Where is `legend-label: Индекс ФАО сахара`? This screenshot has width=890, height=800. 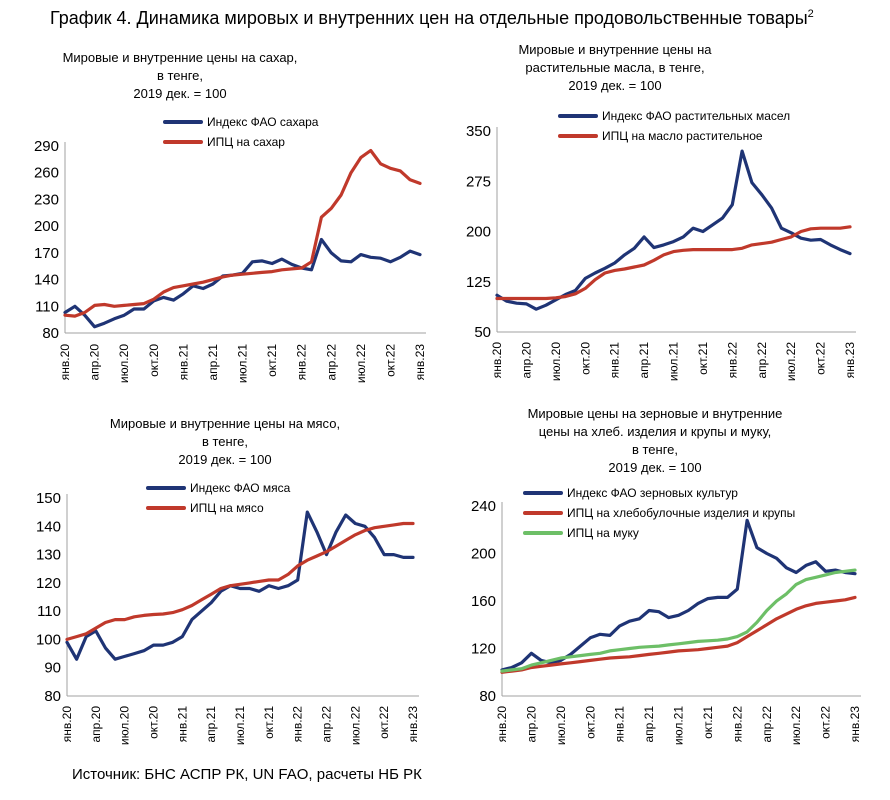 legend-label: Индекс ФАО сахара is located at coordinates (263, 122).